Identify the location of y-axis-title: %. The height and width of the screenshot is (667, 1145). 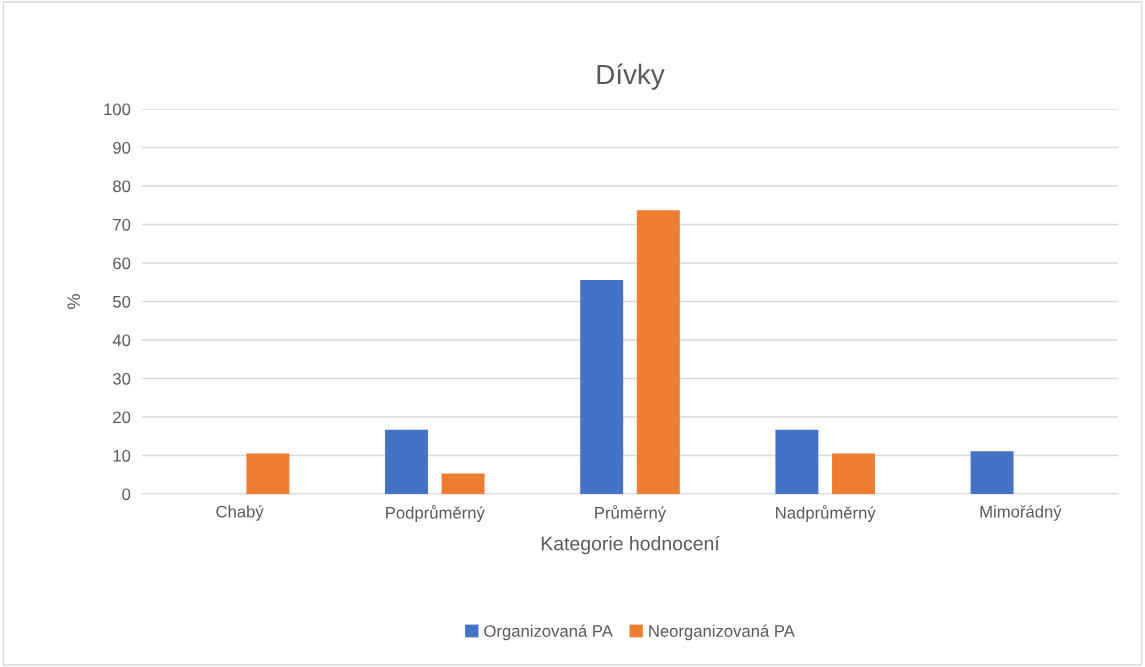
(73, 301).